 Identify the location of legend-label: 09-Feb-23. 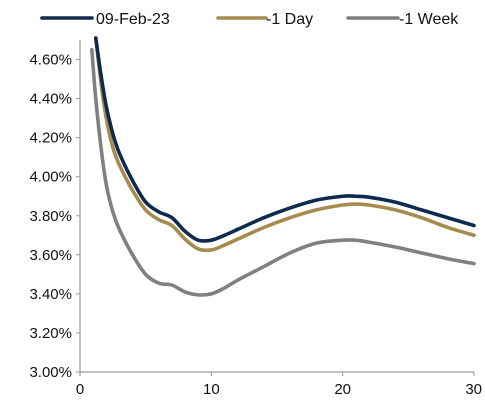
(133, 19).